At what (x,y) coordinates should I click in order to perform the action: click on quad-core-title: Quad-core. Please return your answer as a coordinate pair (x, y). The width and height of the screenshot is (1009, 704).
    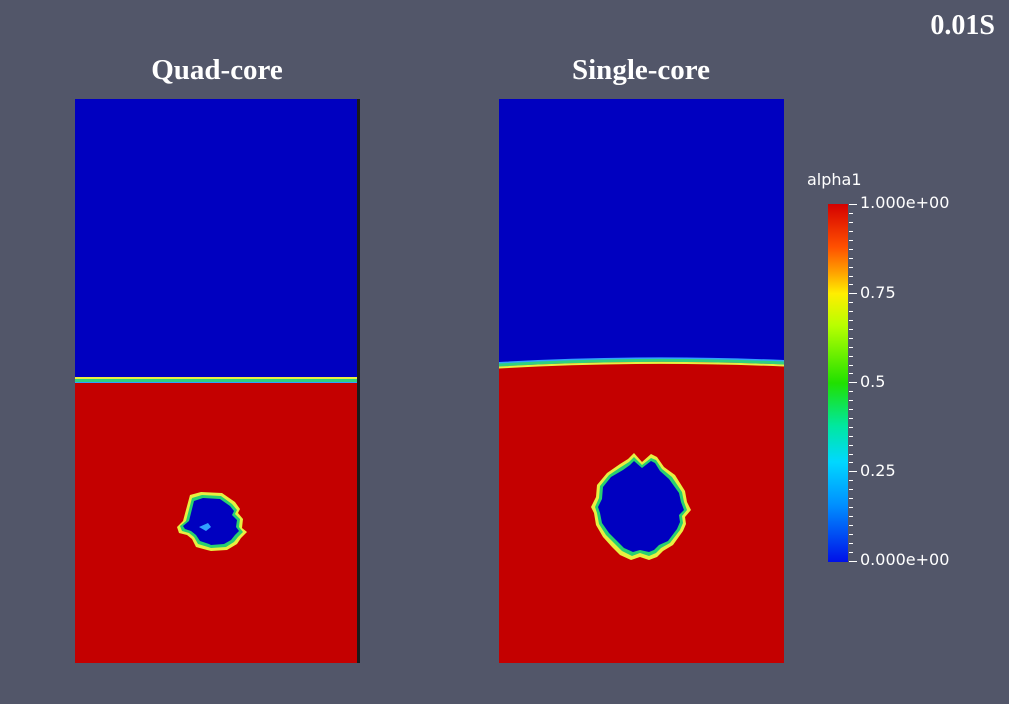
    Looking at the image, I should click on (217, 70).